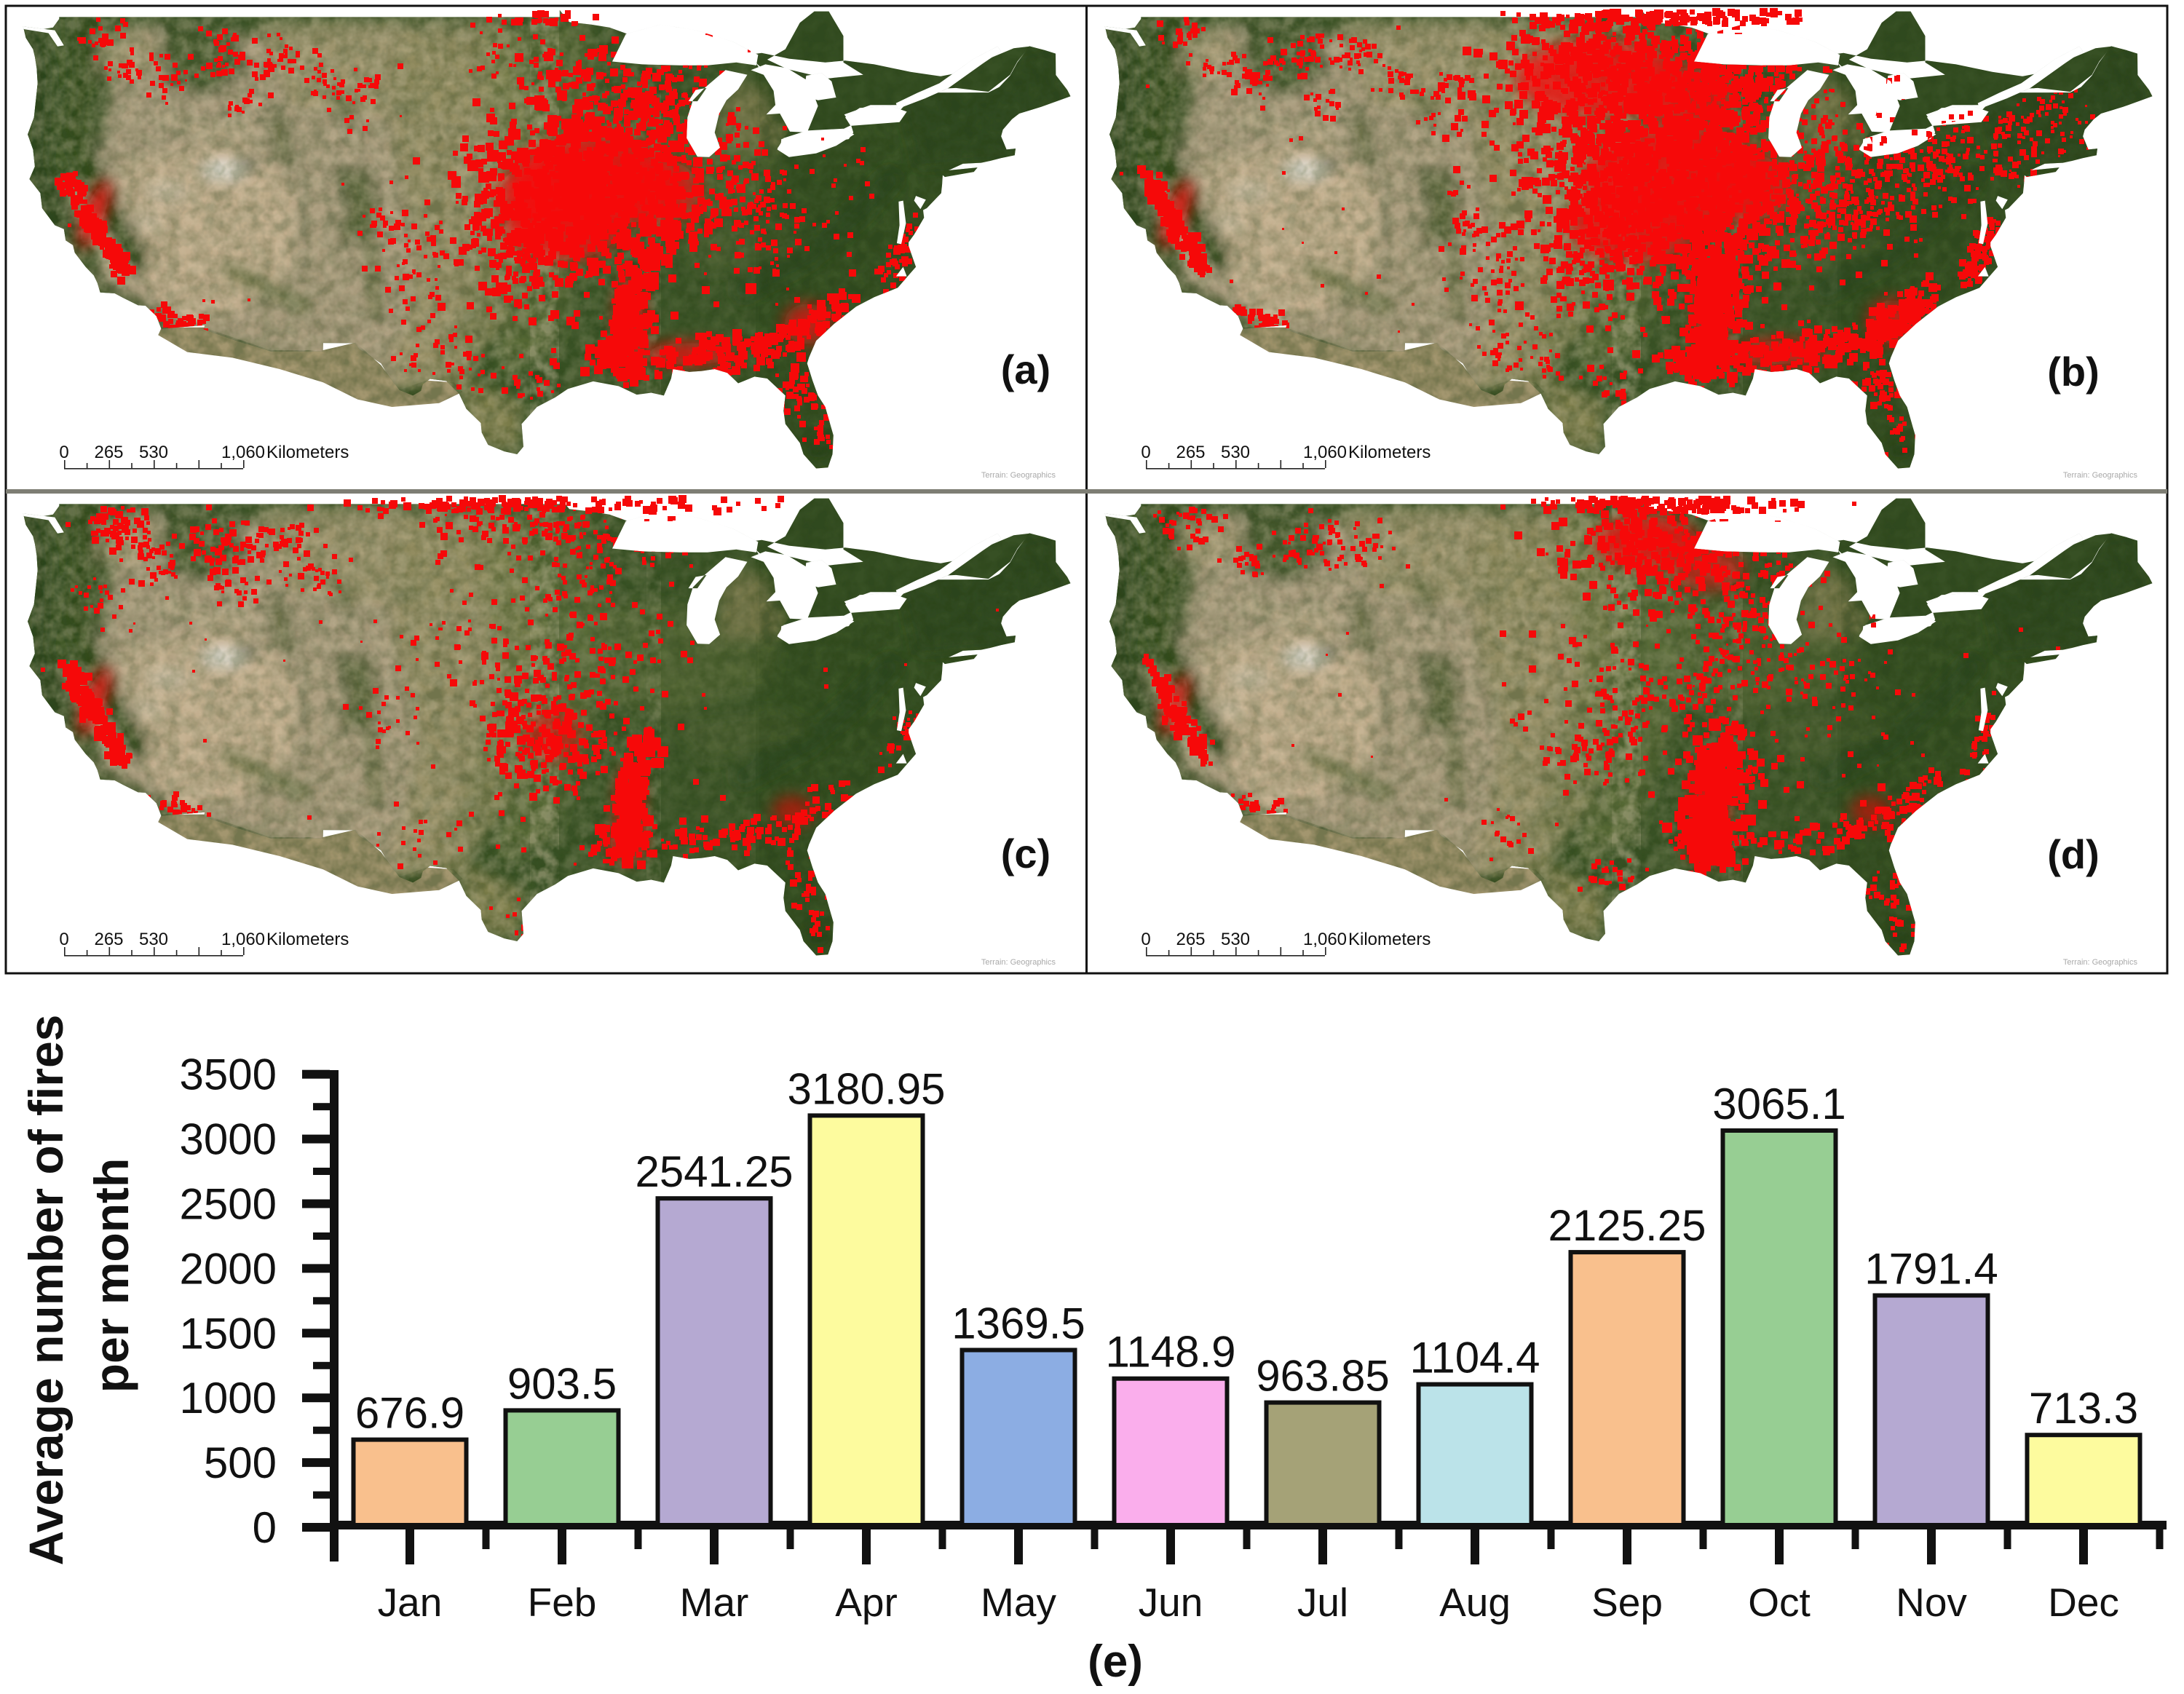 Image resolution: width=2184 pixels, height=1694 pixels. Describe the element at coordinates (1171, 1603) in the screenshot. I see `svg-text: Jun` at that location.